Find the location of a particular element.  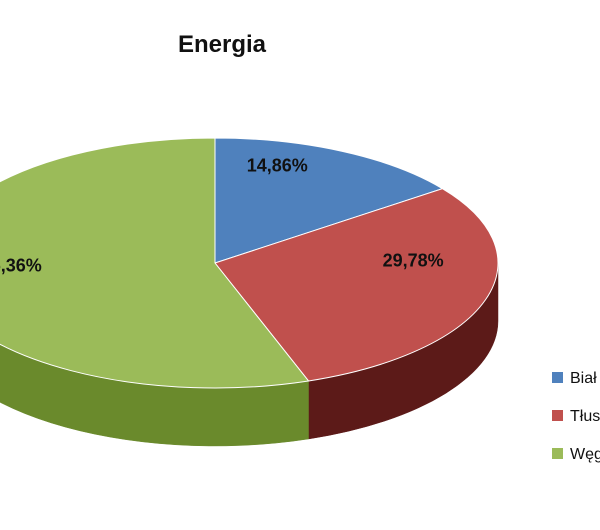

legend-label-tłus: Tłus is located at coordinates (585, 416).